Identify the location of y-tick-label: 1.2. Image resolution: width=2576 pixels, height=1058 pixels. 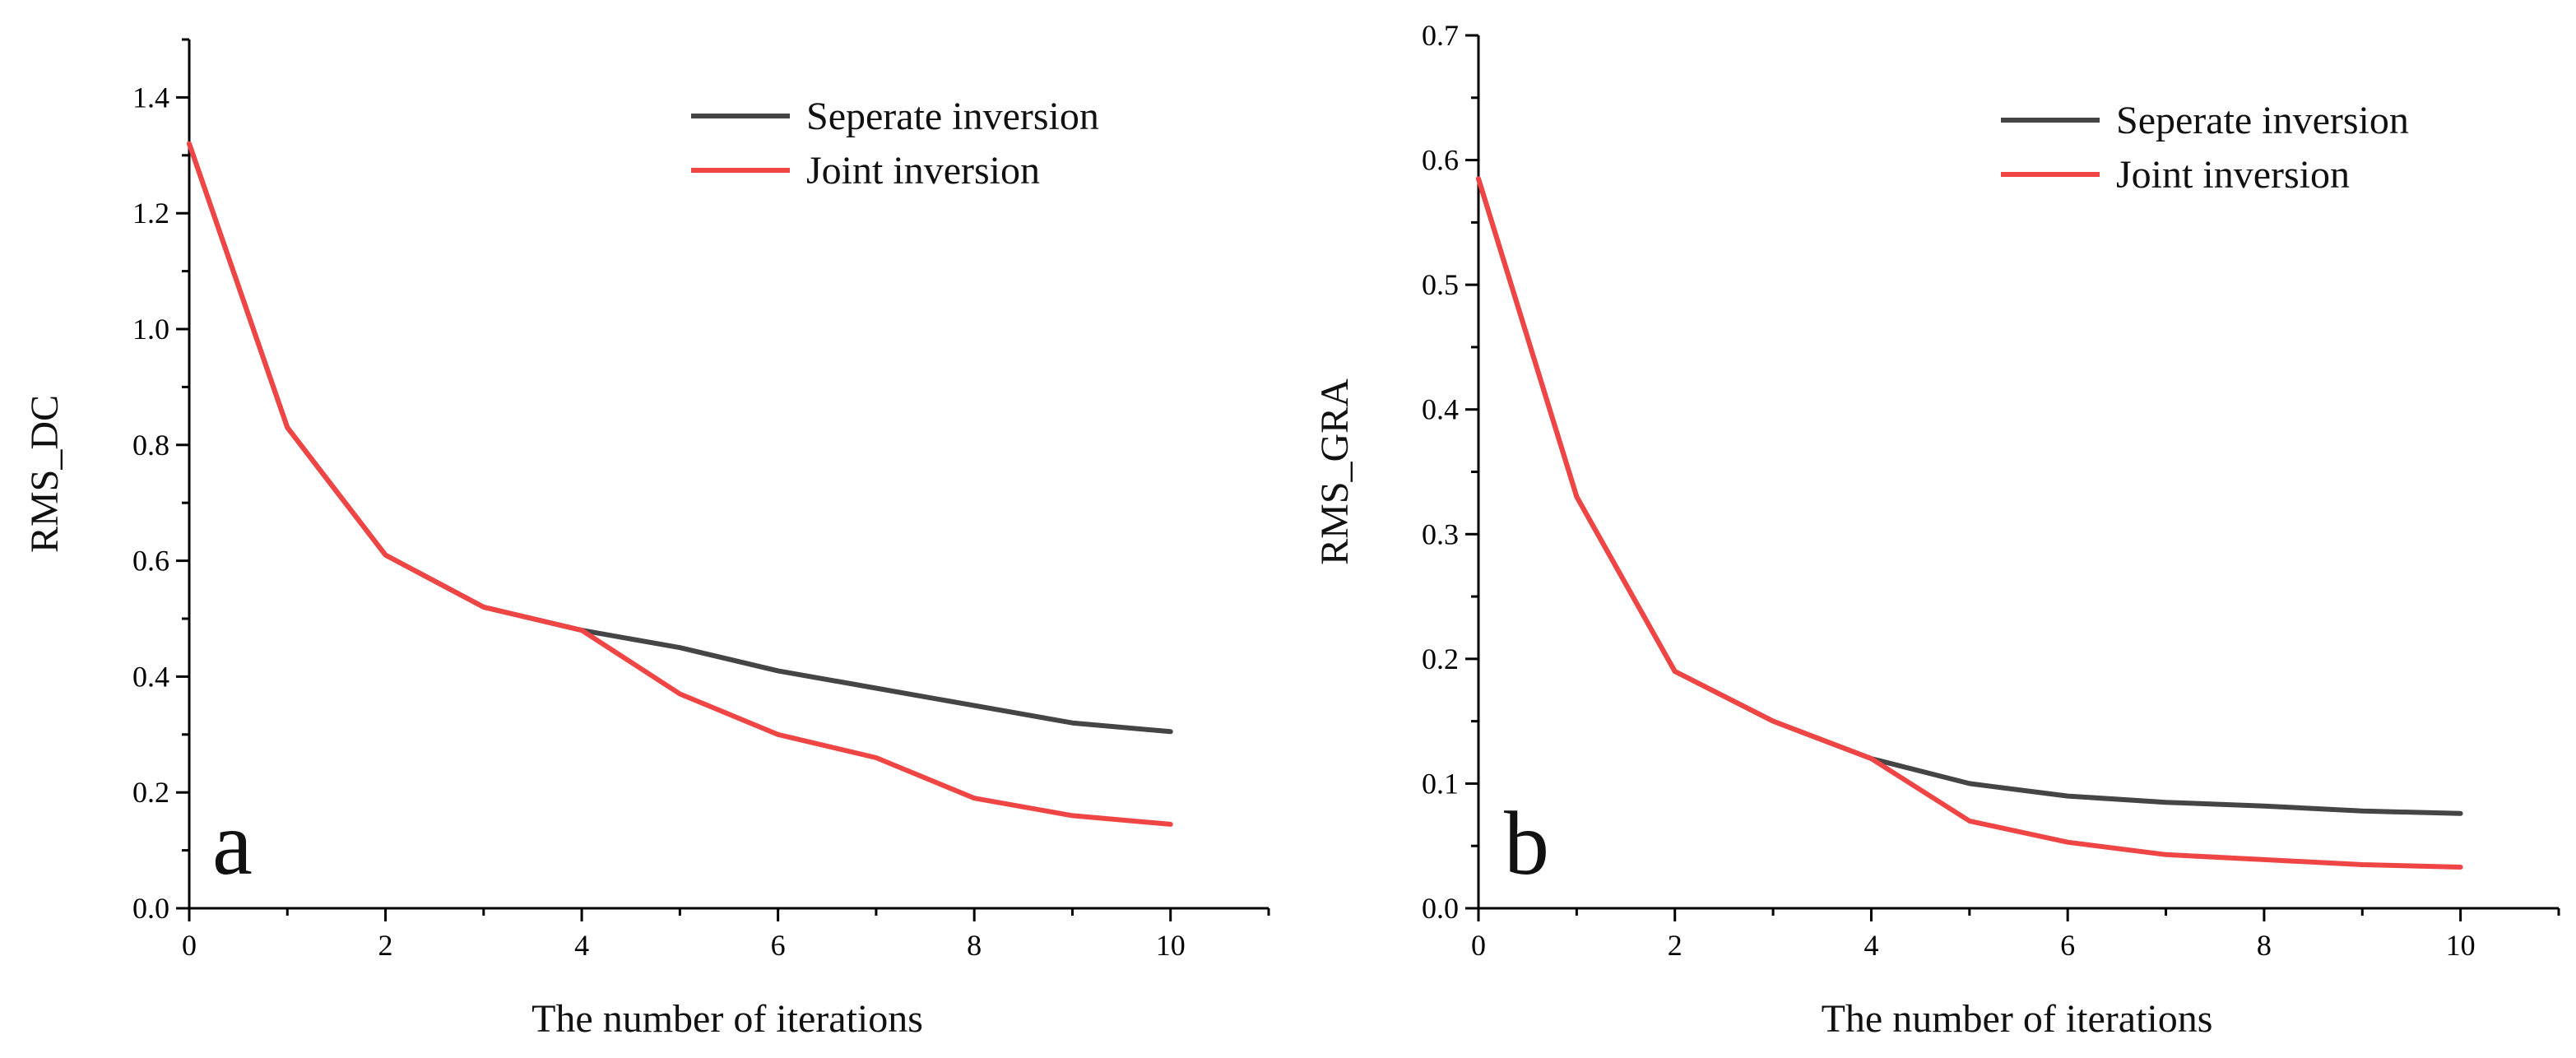
(150, 214).